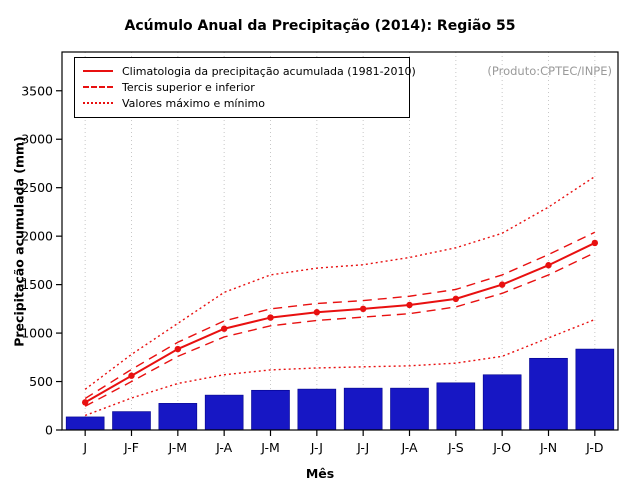 The width and height of the screenshot is (640, 500). Describe the element at coordinates (501, 447) in the screenshot. I see `svg-text: J-O` at that location.